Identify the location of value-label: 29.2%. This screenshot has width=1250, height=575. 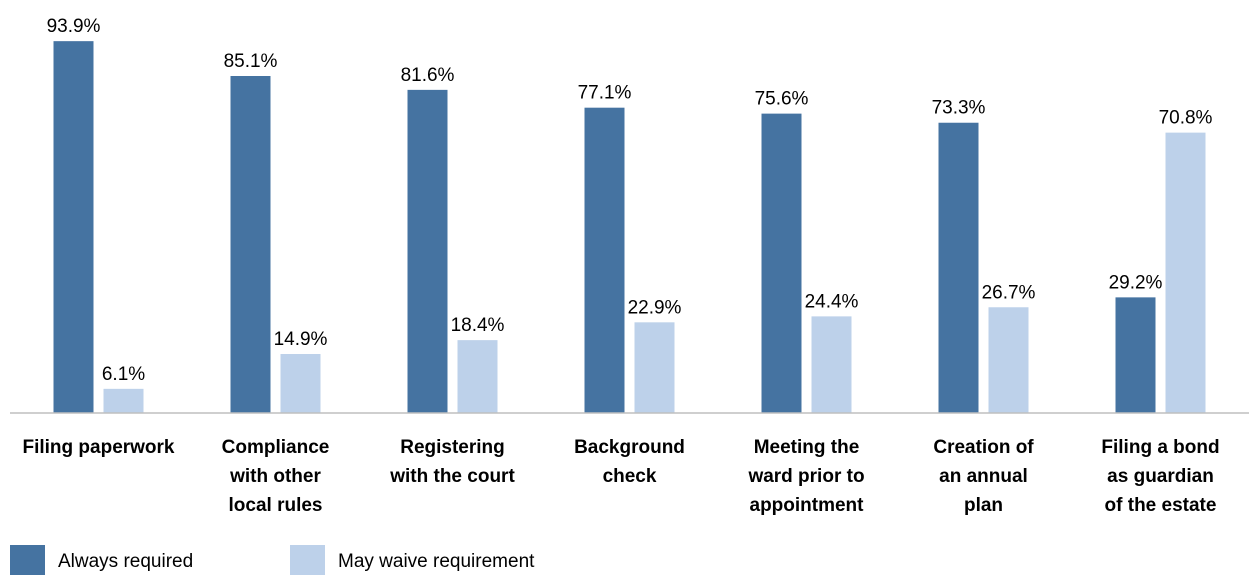
(1136, 282).